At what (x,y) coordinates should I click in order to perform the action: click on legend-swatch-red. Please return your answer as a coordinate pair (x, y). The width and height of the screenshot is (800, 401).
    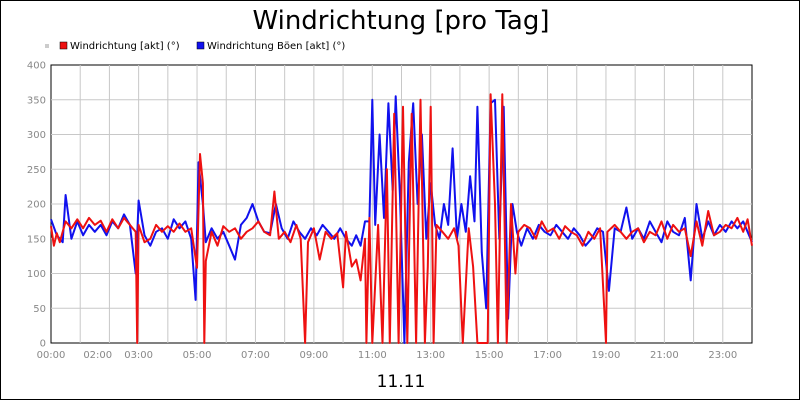
    Looking at the image, I should click on (63, 45).